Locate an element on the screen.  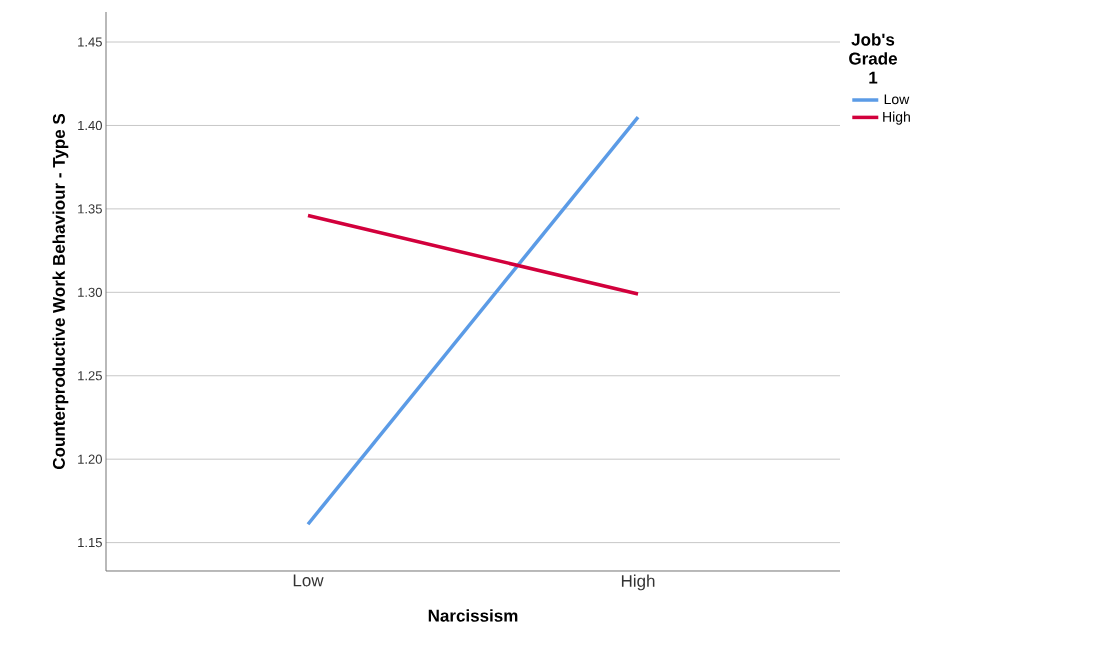
legend-label: High is located at coordinates (896, 118).